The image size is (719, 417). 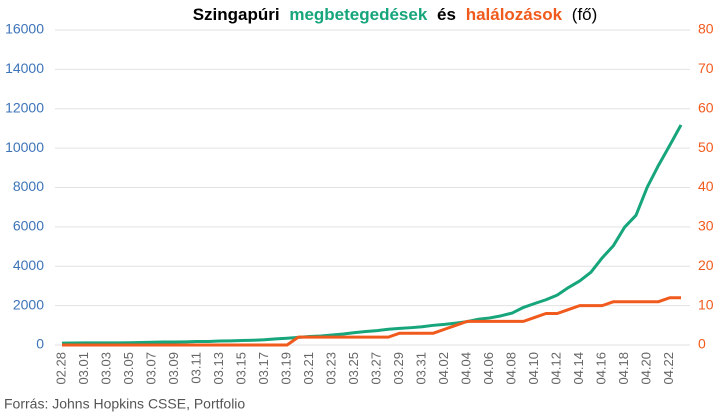 What do you see at coordinates (578, 368) in the screenshot?
I see `x-tick-label: 04.14` at bounding box center [578, 368].